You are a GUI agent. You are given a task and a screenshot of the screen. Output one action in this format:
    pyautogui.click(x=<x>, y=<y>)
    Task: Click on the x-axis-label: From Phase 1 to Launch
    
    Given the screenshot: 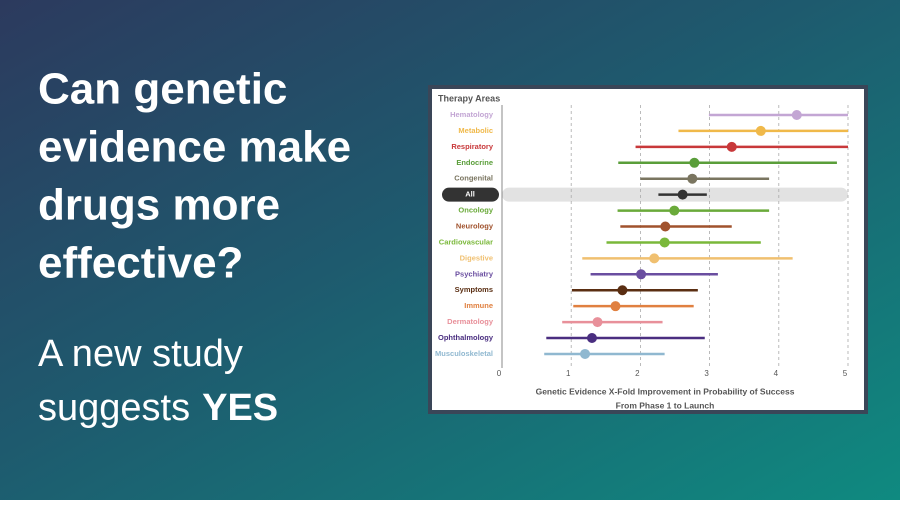 What is the action you would take?
    pyautogui.click(x=665, y=405)
    